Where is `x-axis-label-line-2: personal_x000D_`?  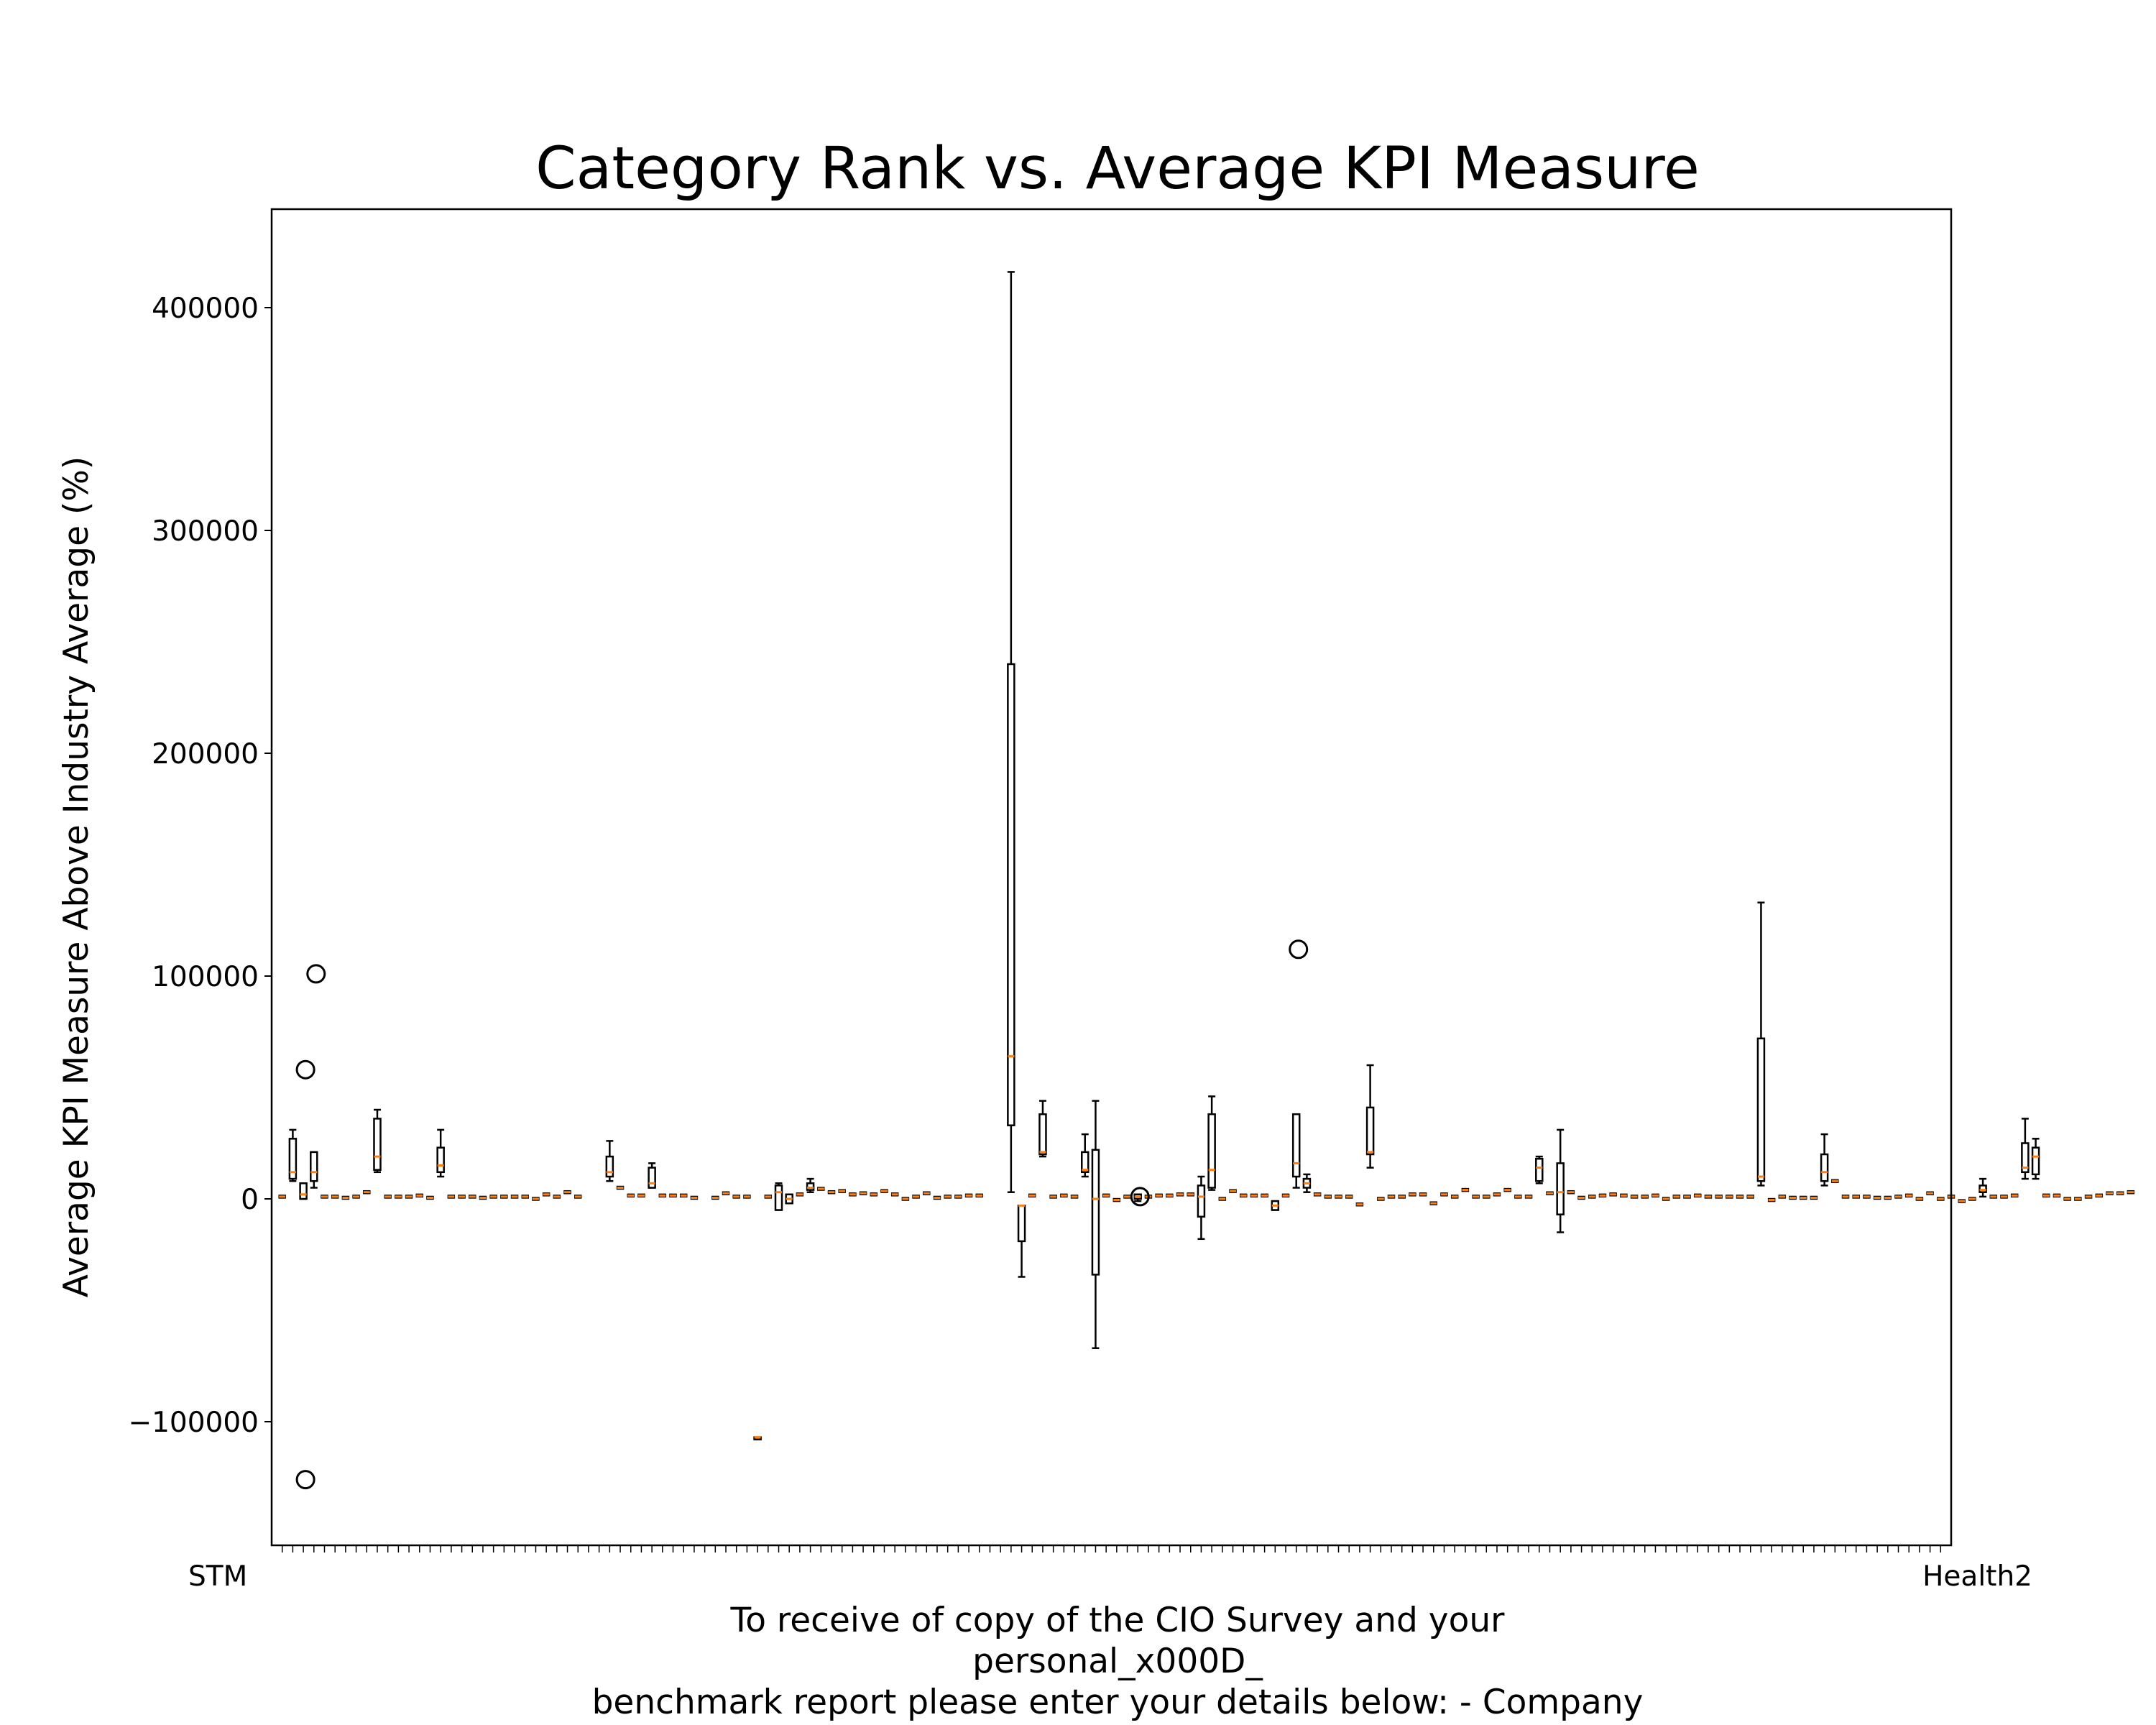
x-axis-label-line-2: personal_x000D_ is located at coordinates (1117, 1661).